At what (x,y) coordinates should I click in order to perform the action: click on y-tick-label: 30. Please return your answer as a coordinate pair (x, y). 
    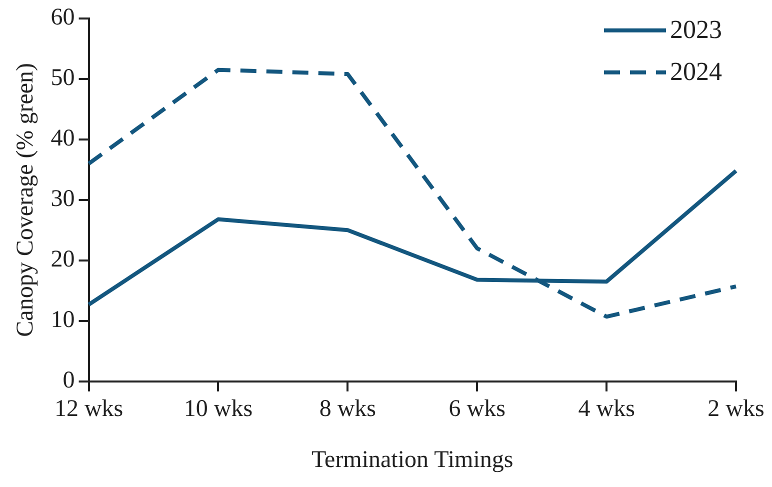
    Looking at the image, I should click on (62, 199).